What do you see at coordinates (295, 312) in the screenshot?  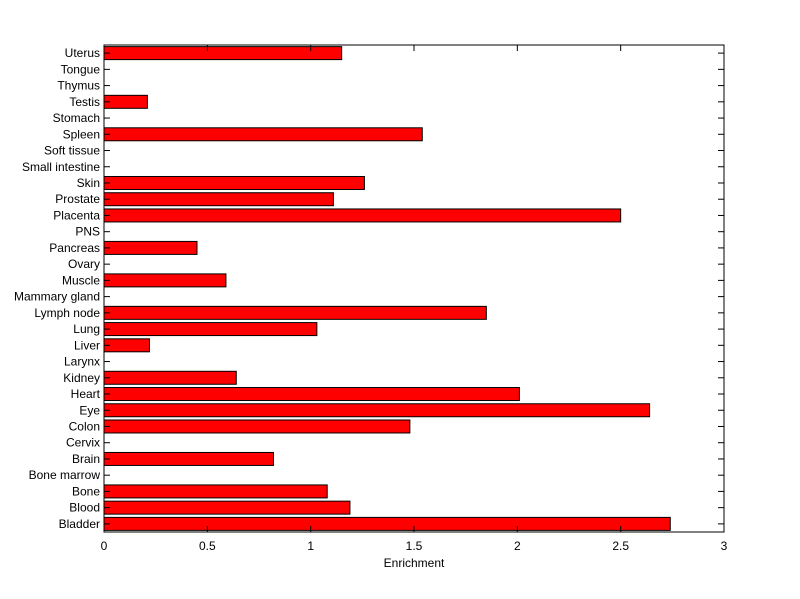 I see `bar-lymph-node` at bounding box center [295, 312].